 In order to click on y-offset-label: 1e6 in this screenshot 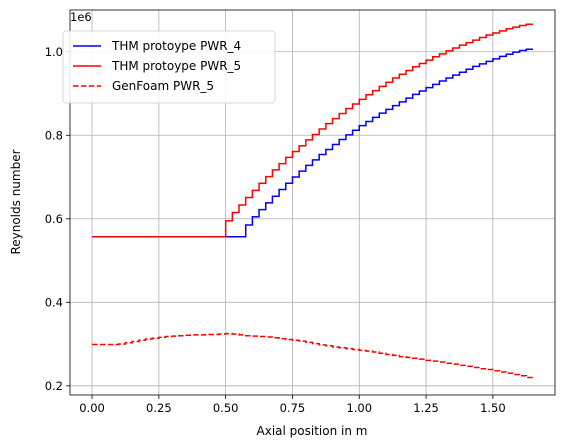, I will do `click(81, 17)`.